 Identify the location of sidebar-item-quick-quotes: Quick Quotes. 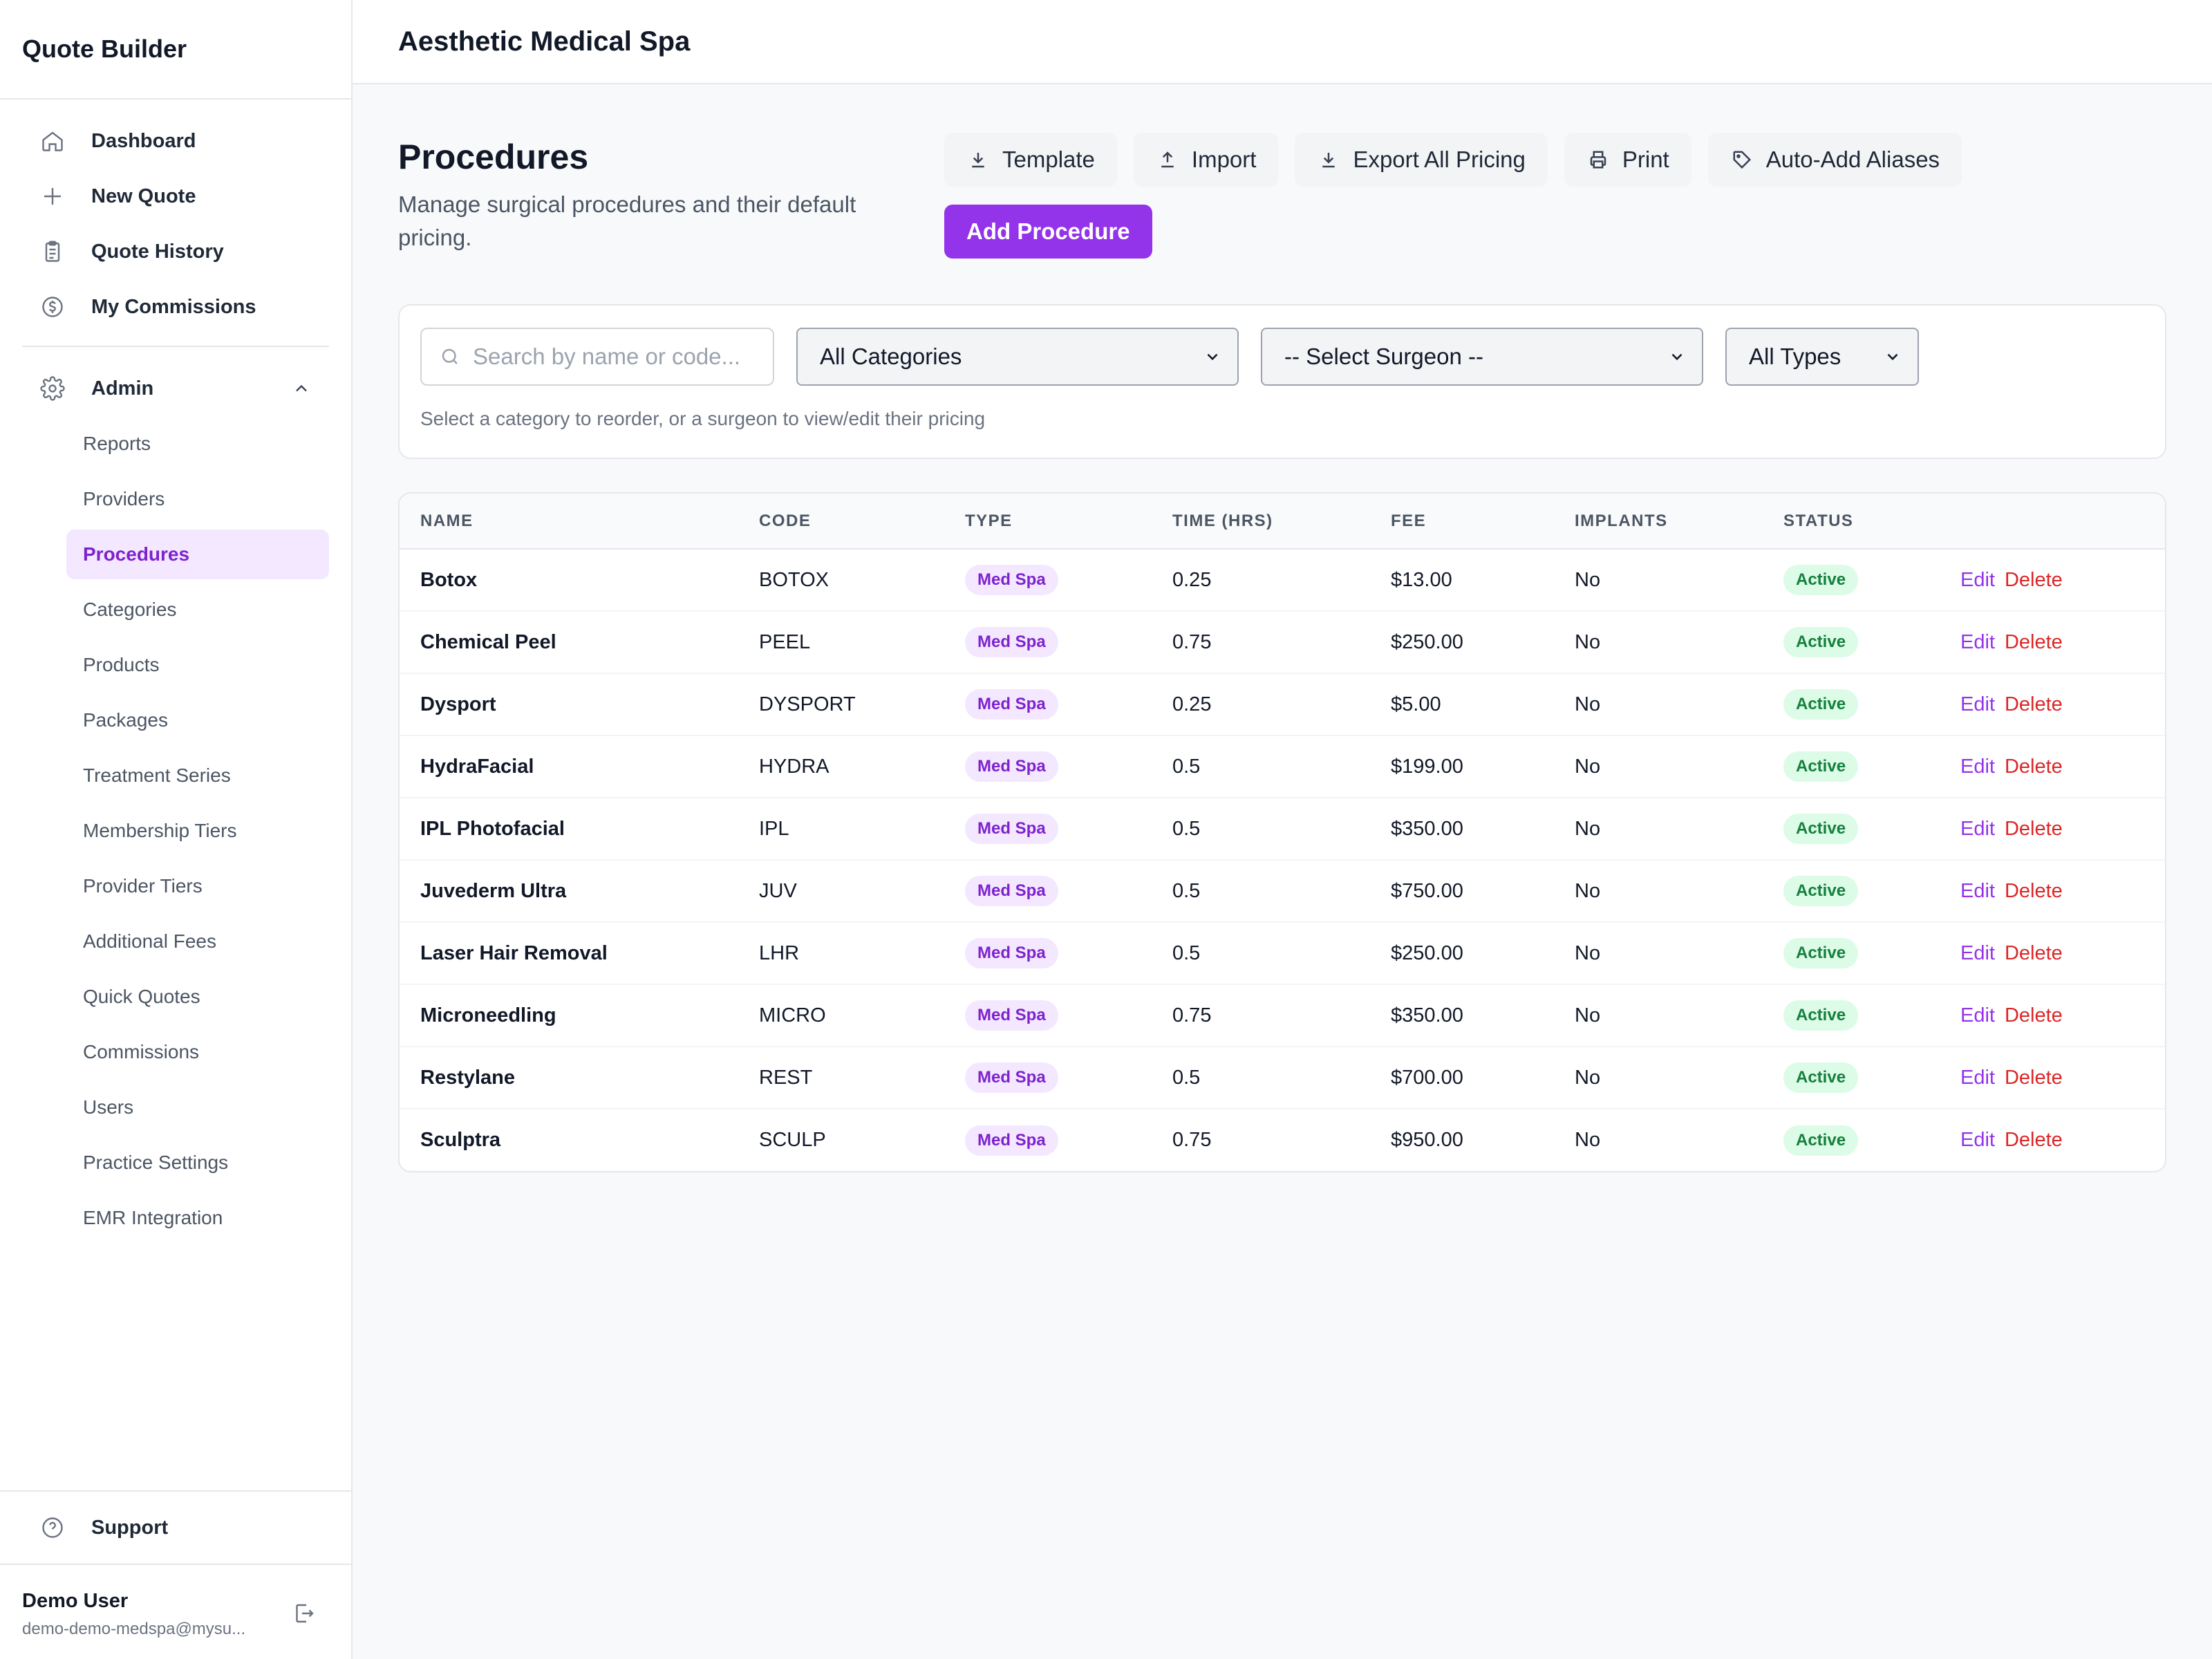
(141, 997).